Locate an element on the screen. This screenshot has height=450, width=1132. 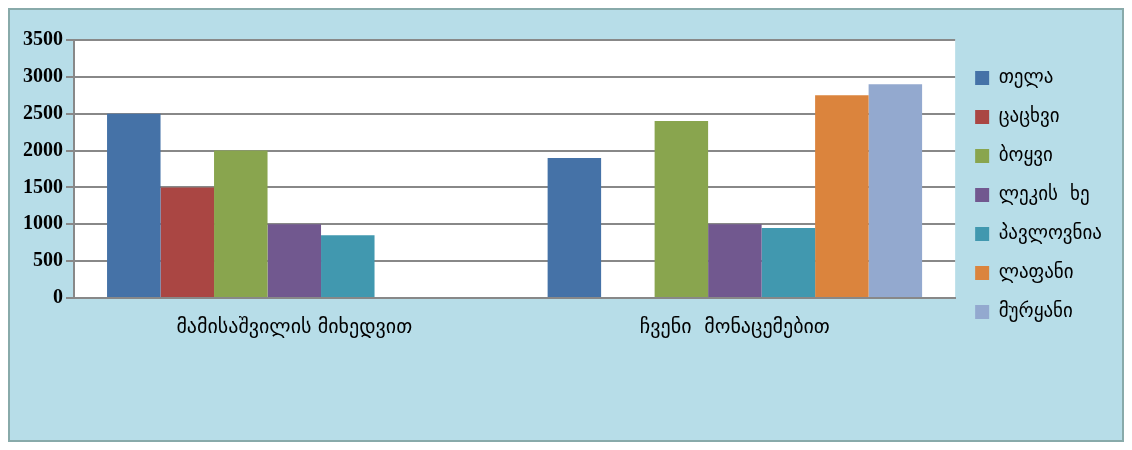
y-tick-label: 1000 is located at coordinates (43, 222).